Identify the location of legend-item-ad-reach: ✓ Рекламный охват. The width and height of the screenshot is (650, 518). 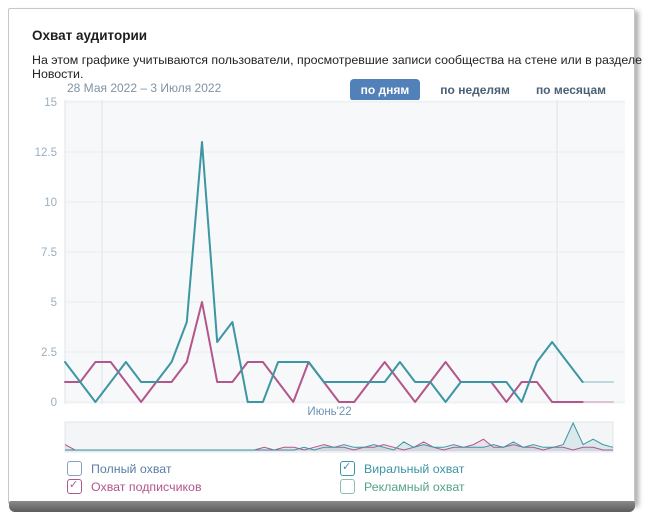
(402, 486).